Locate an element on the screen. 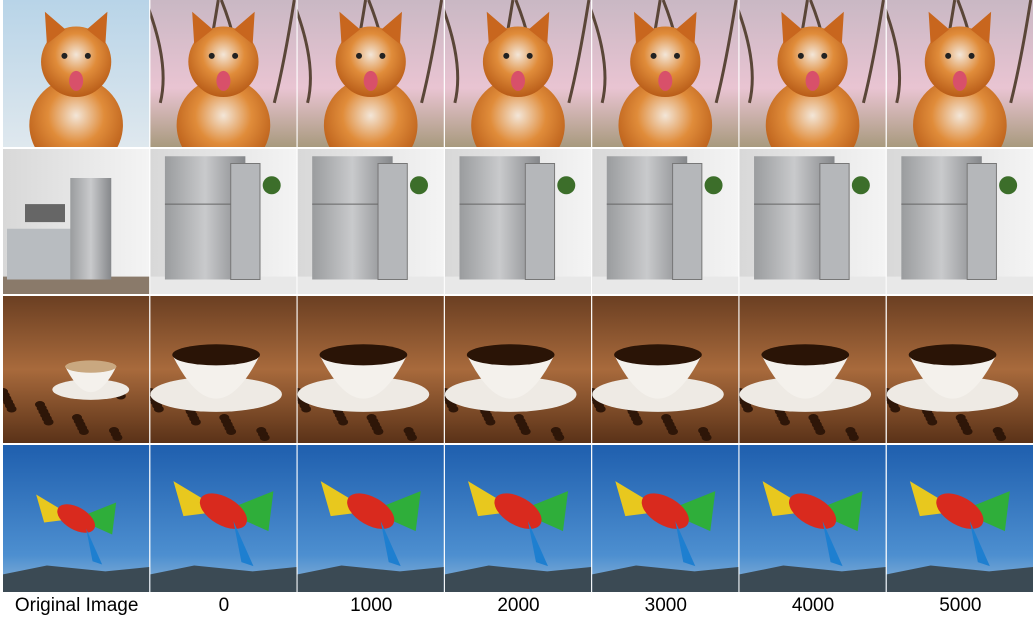  column-label: 1000 is located at coordinates (371, 605).